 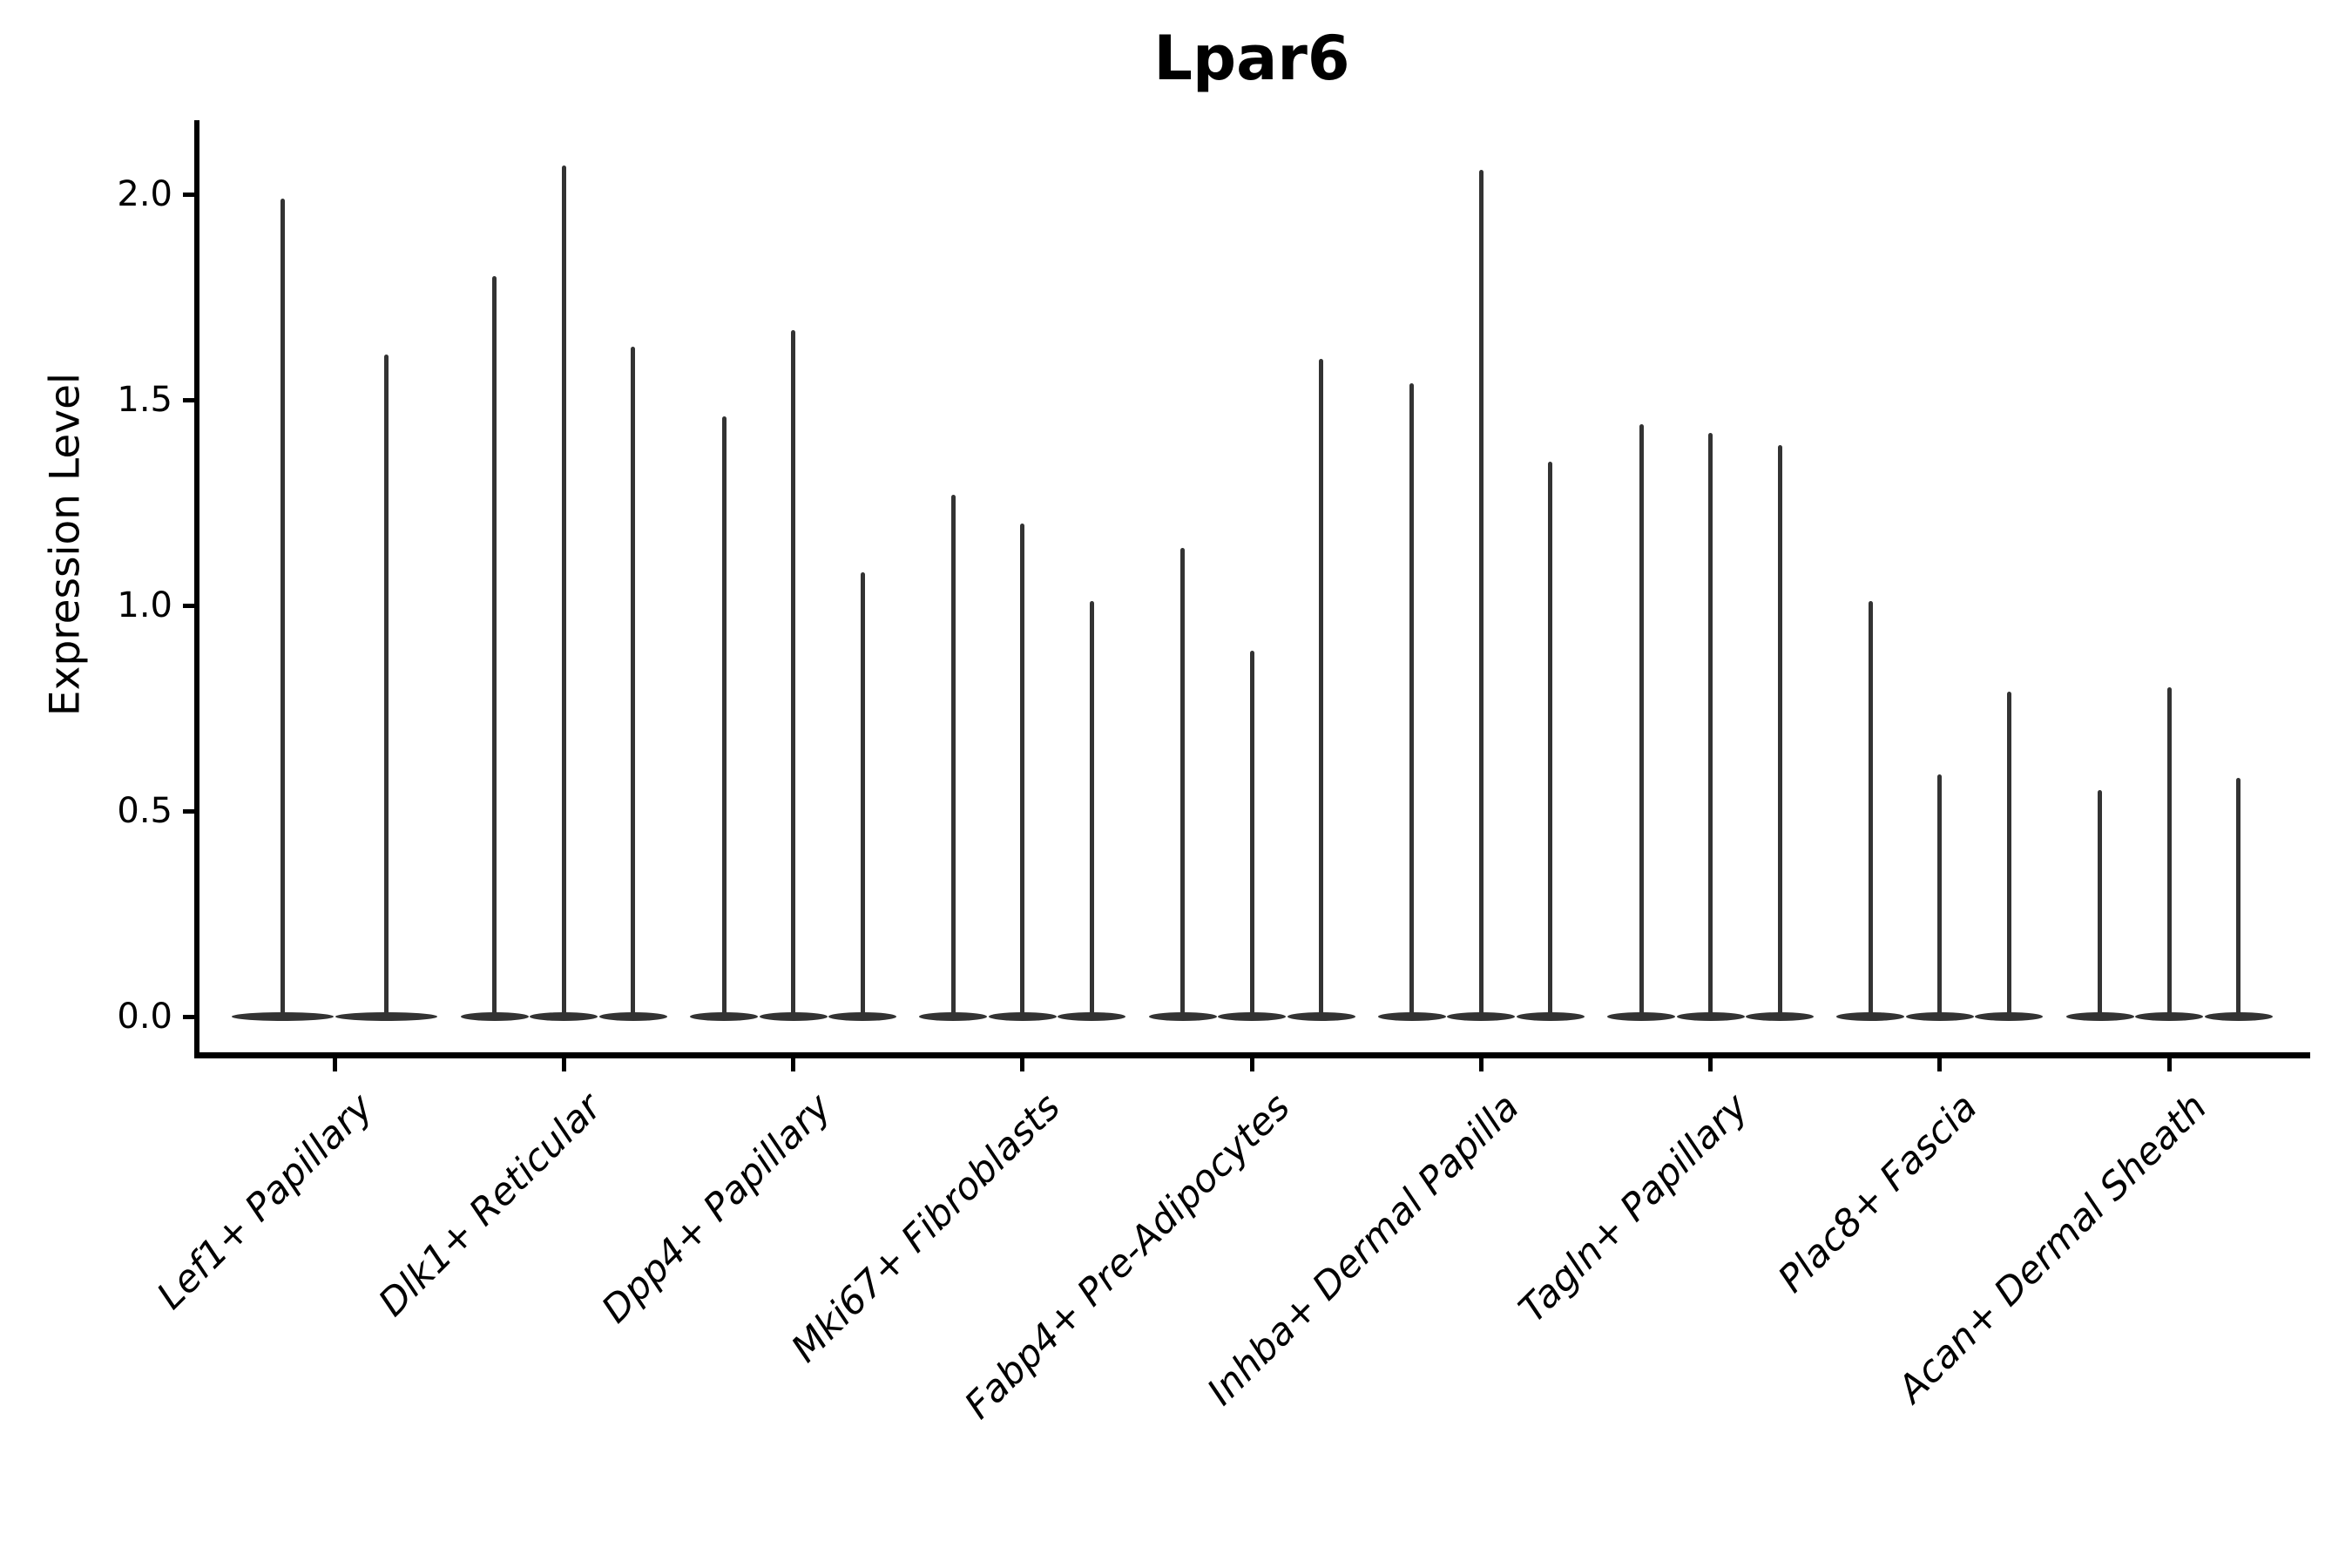 I want to click on x-tick-label: Dlk1+ Reticular, so click(x=490, y=1205).